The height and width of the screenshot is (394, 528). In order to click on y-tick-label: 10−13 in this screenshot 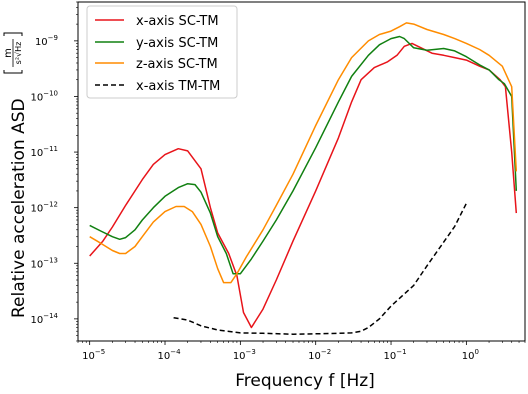, I will do `click(44, 263)`.